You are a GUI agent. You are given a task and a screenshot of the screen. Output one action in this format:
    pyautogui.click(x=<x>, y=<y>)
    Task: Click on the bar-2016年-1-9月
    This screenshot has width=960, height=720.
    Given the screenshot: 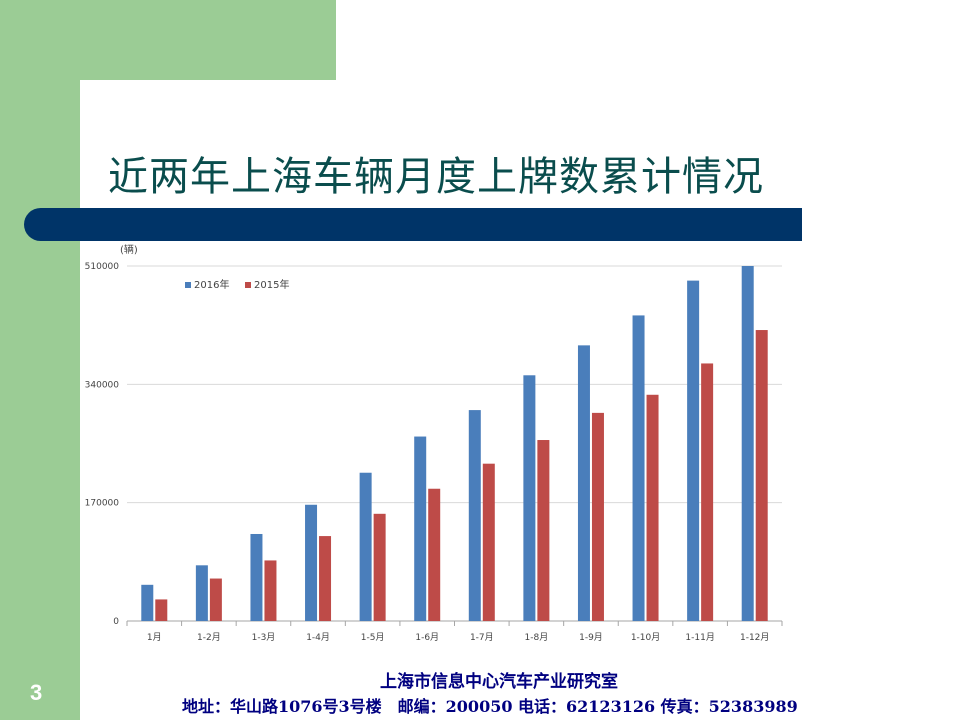 What is the action you would take?
    pyautogui.click(x=583, y=483)
    